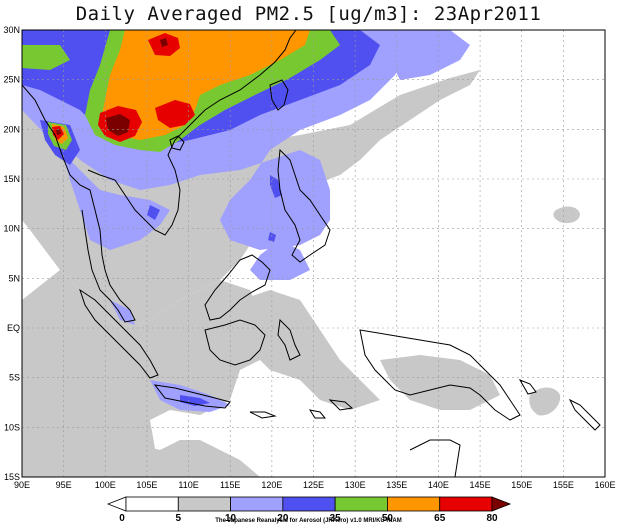 The height and width of the screenshot is (529, 617). Describe the element at coordinates (604, 485) in the screenshot. I see `lon-tick-label: 160E` at that location.